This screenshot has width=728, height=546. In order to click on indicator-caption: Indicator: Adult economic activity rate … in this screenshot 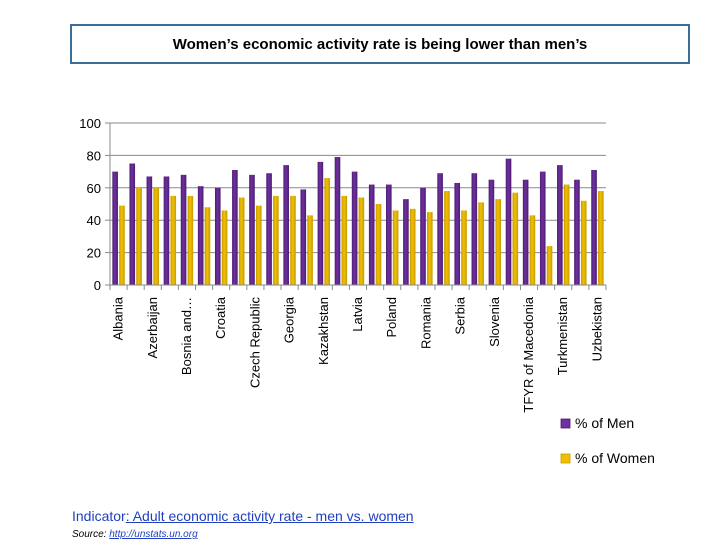, I will do `click(243, 516)`.